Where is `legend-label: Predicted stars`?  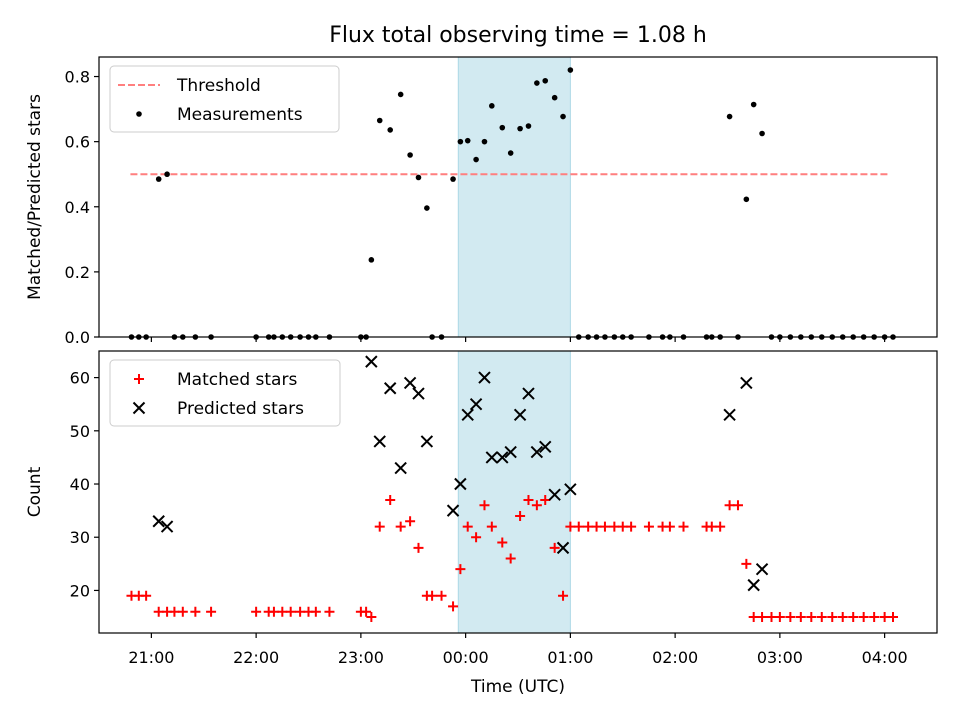 legend-label: Predicted stars is located at coordinates (240, 409).